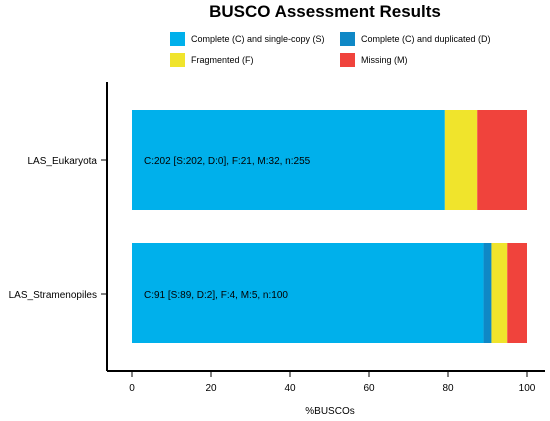 The width and height of the screenshot is (550, 421). I want to click on chart-title: BUSCO Assessment Results, so click(325, 11).